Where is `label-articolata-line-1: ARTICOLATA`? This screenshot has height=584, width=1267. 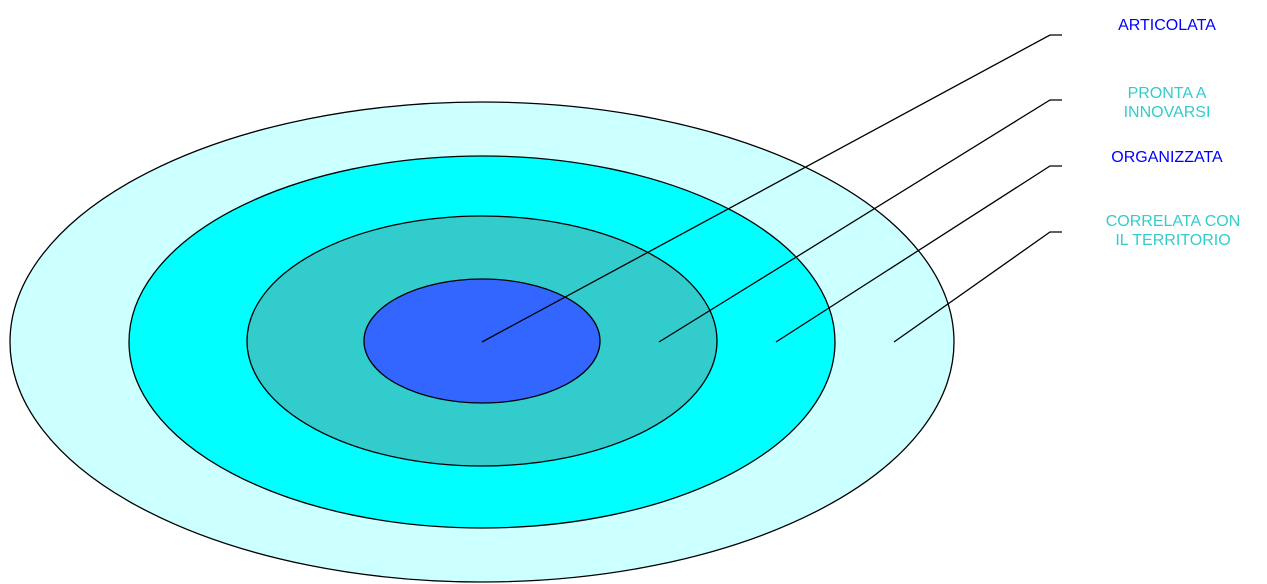 label-articolata-line-1: ARTICOLATA is located at coordinates (1167, 25).